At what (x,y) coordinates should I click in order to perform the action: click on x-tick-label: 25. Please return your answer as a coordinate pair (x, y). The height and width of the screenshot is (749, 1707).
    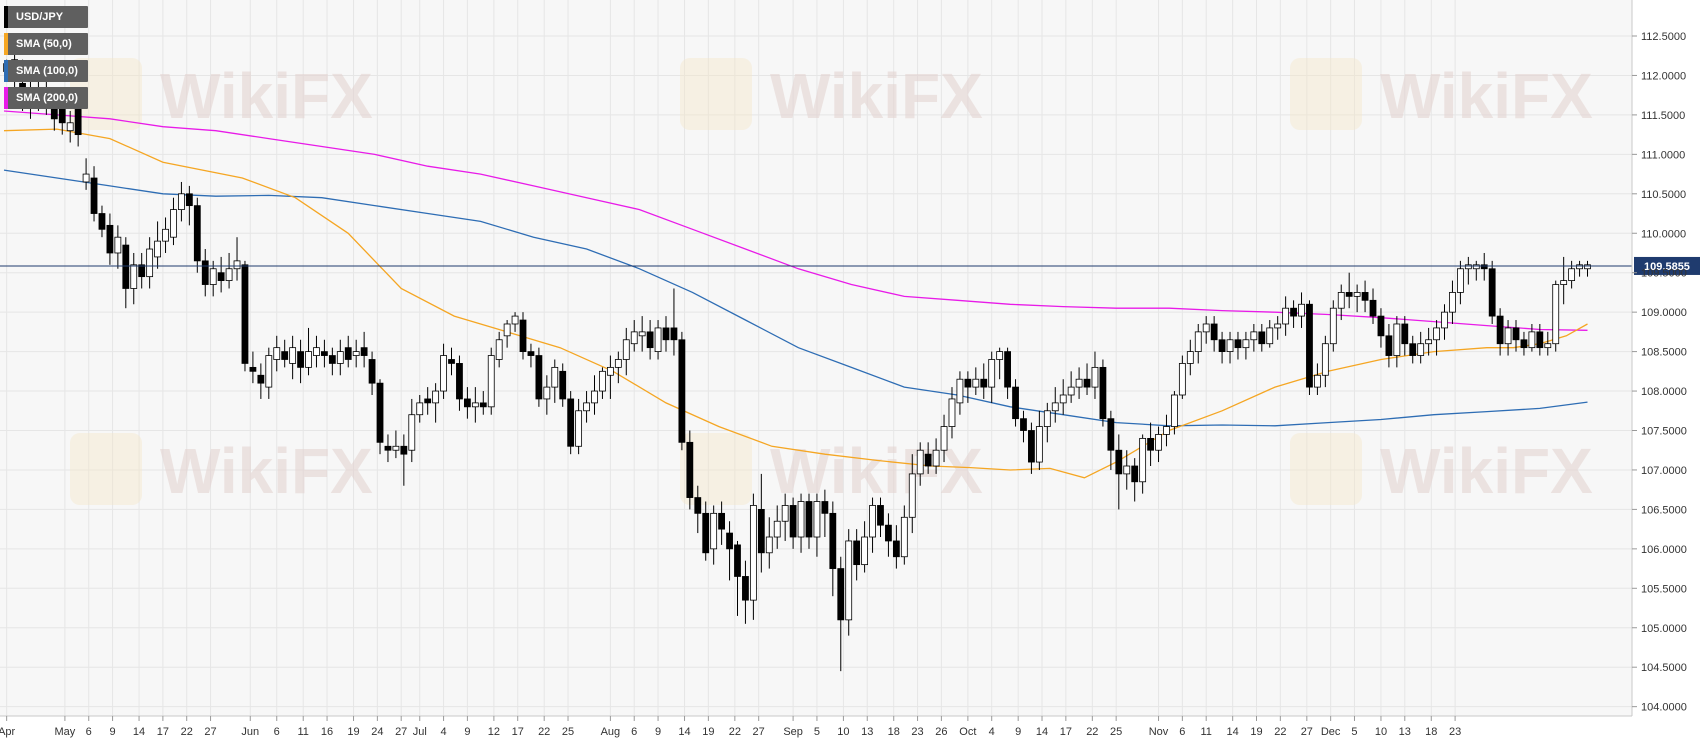
    Looking at the image, I should click on (1116, 732).